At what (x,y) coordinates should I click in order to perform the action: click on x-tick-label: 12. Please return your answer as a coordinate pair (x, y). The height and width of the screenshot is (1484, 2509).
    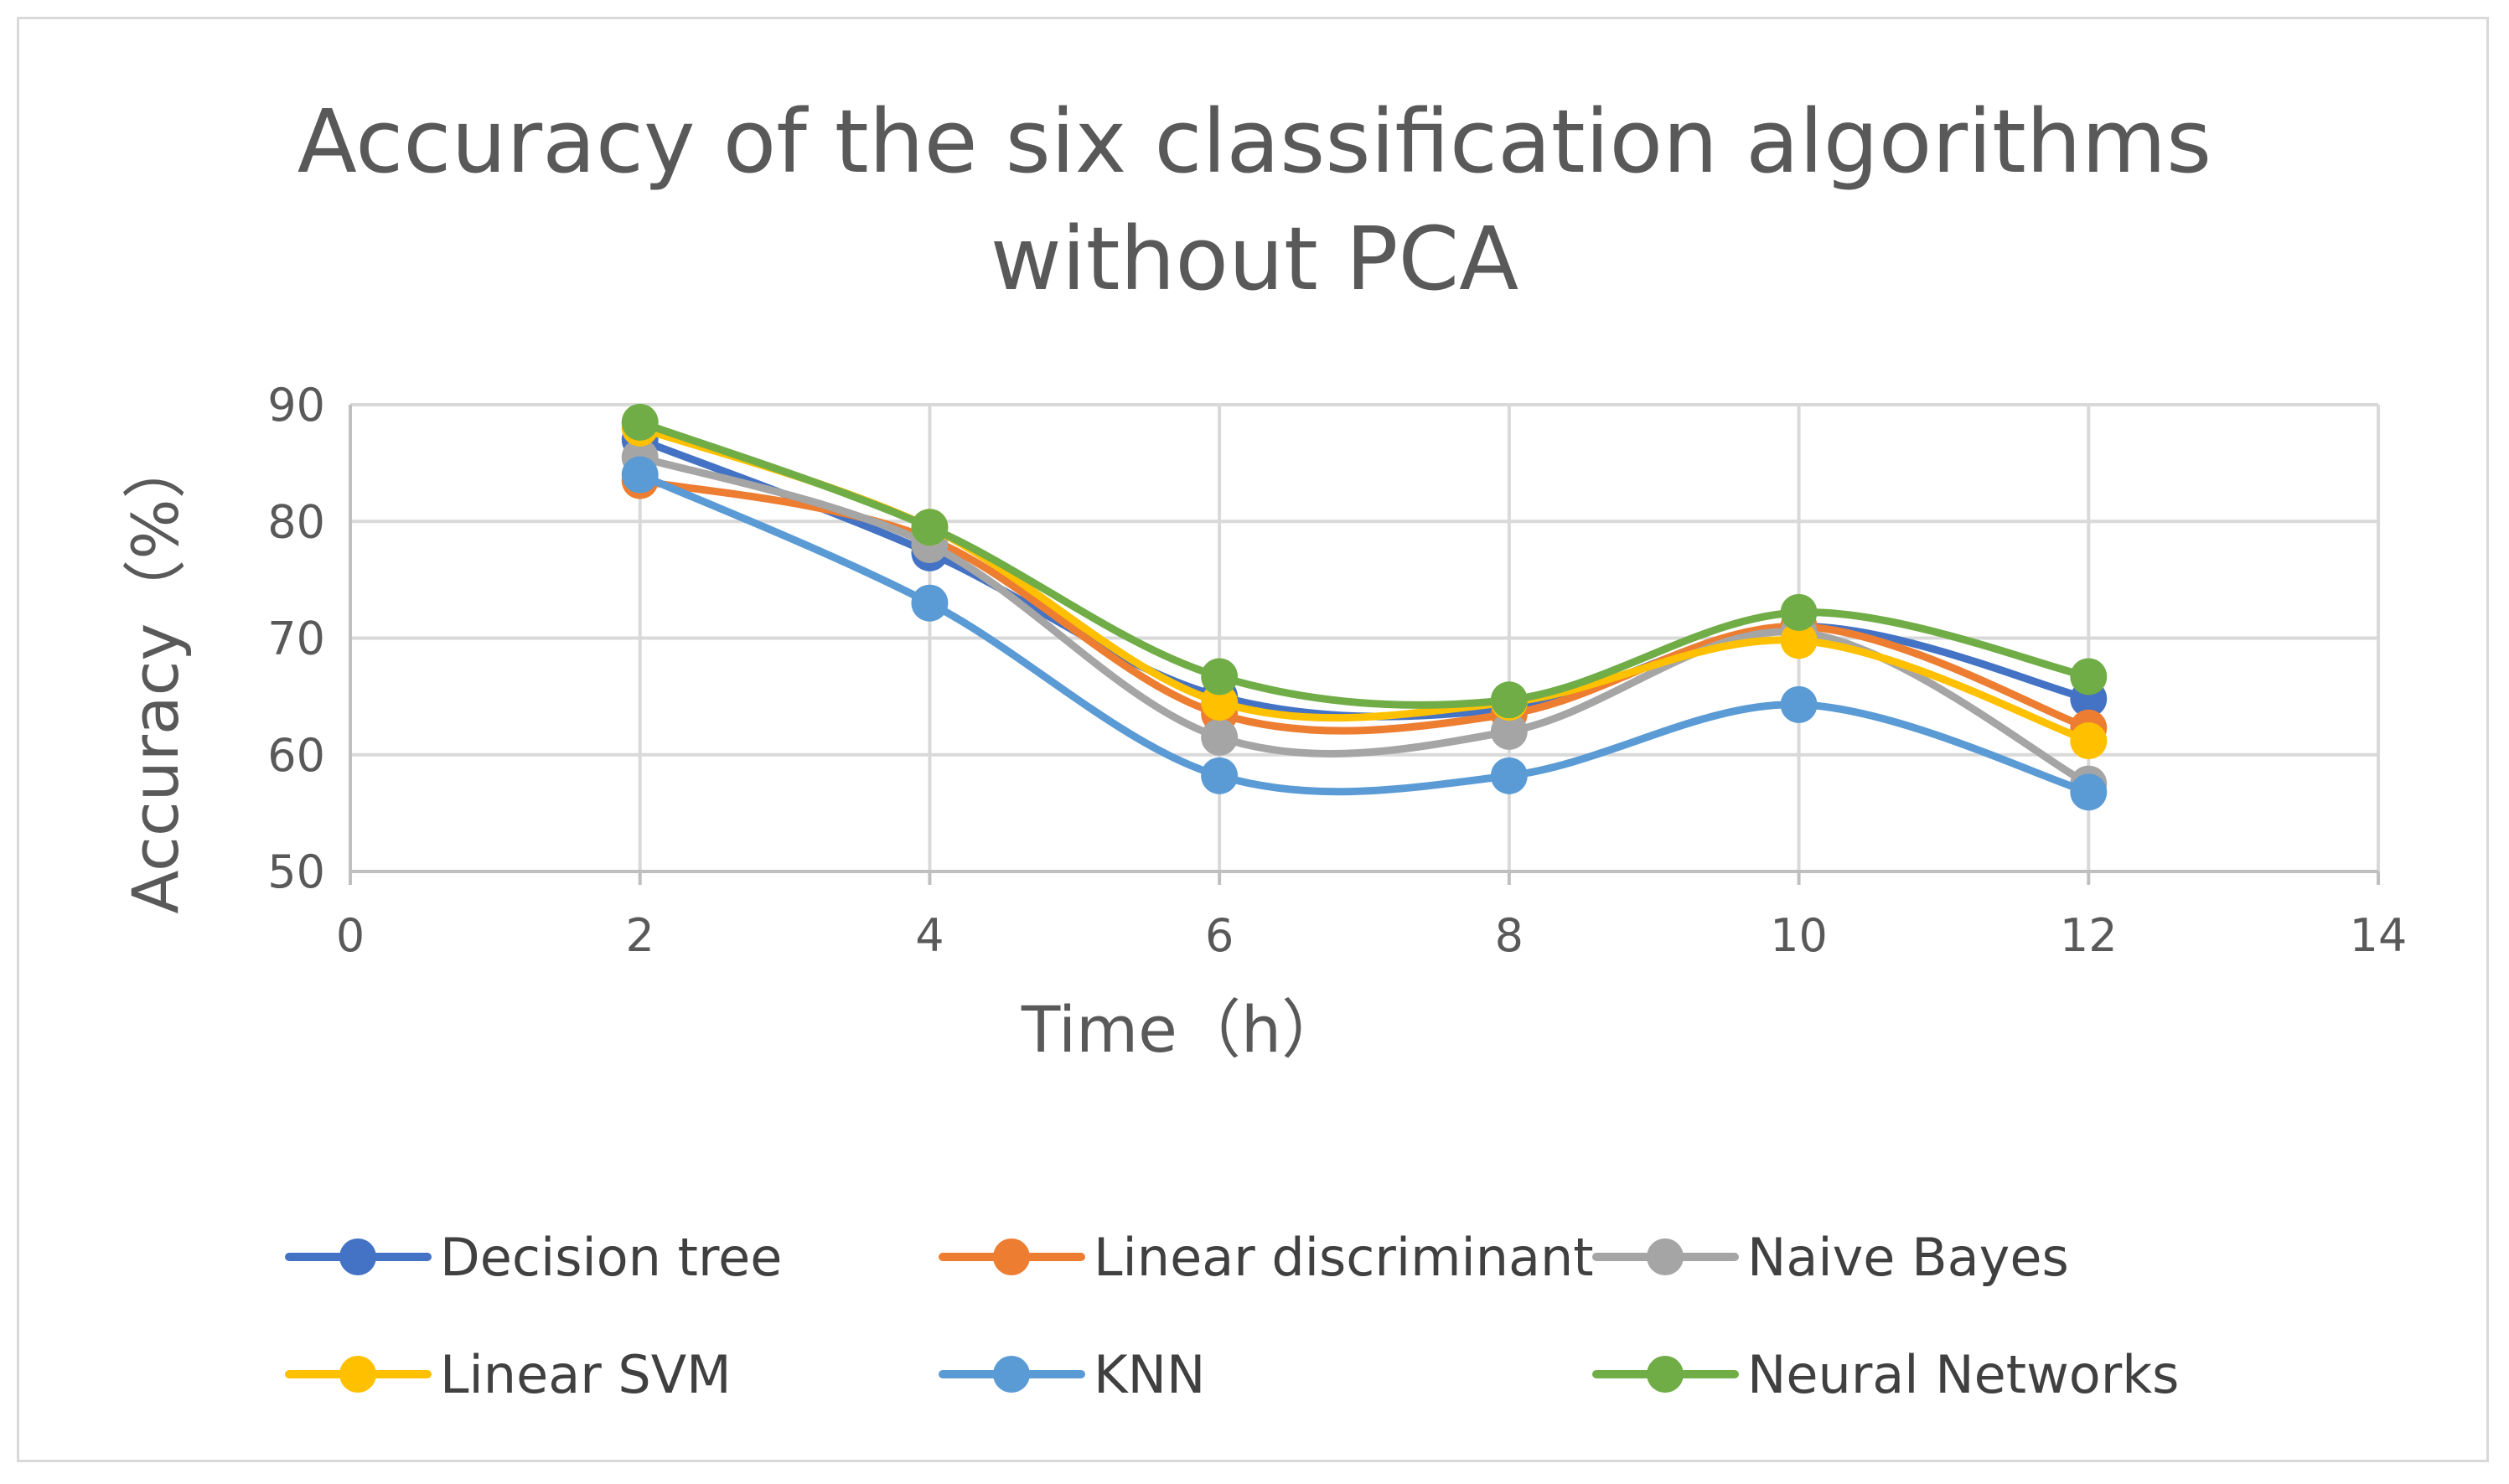
    Looking at the image, I should click on (2089, 936).